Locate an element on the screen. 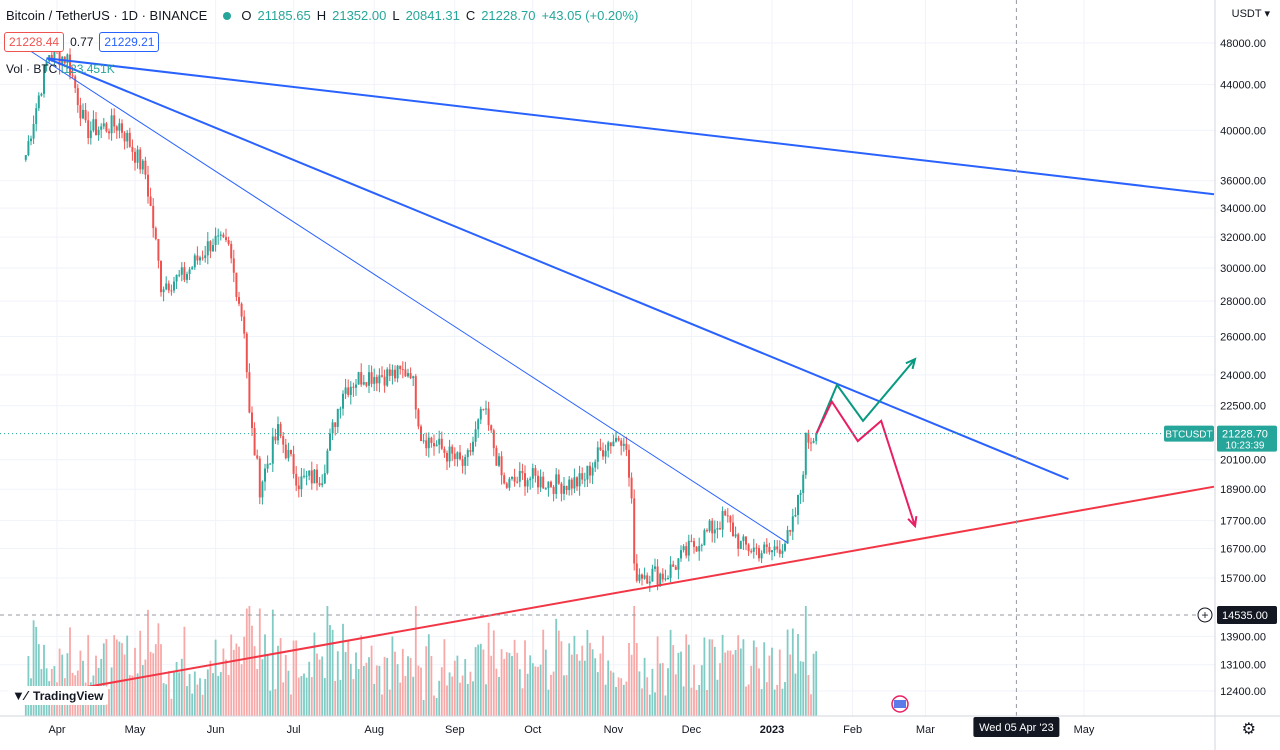  buy-price-button: 21229.21 is located at coordinates (129, 42).